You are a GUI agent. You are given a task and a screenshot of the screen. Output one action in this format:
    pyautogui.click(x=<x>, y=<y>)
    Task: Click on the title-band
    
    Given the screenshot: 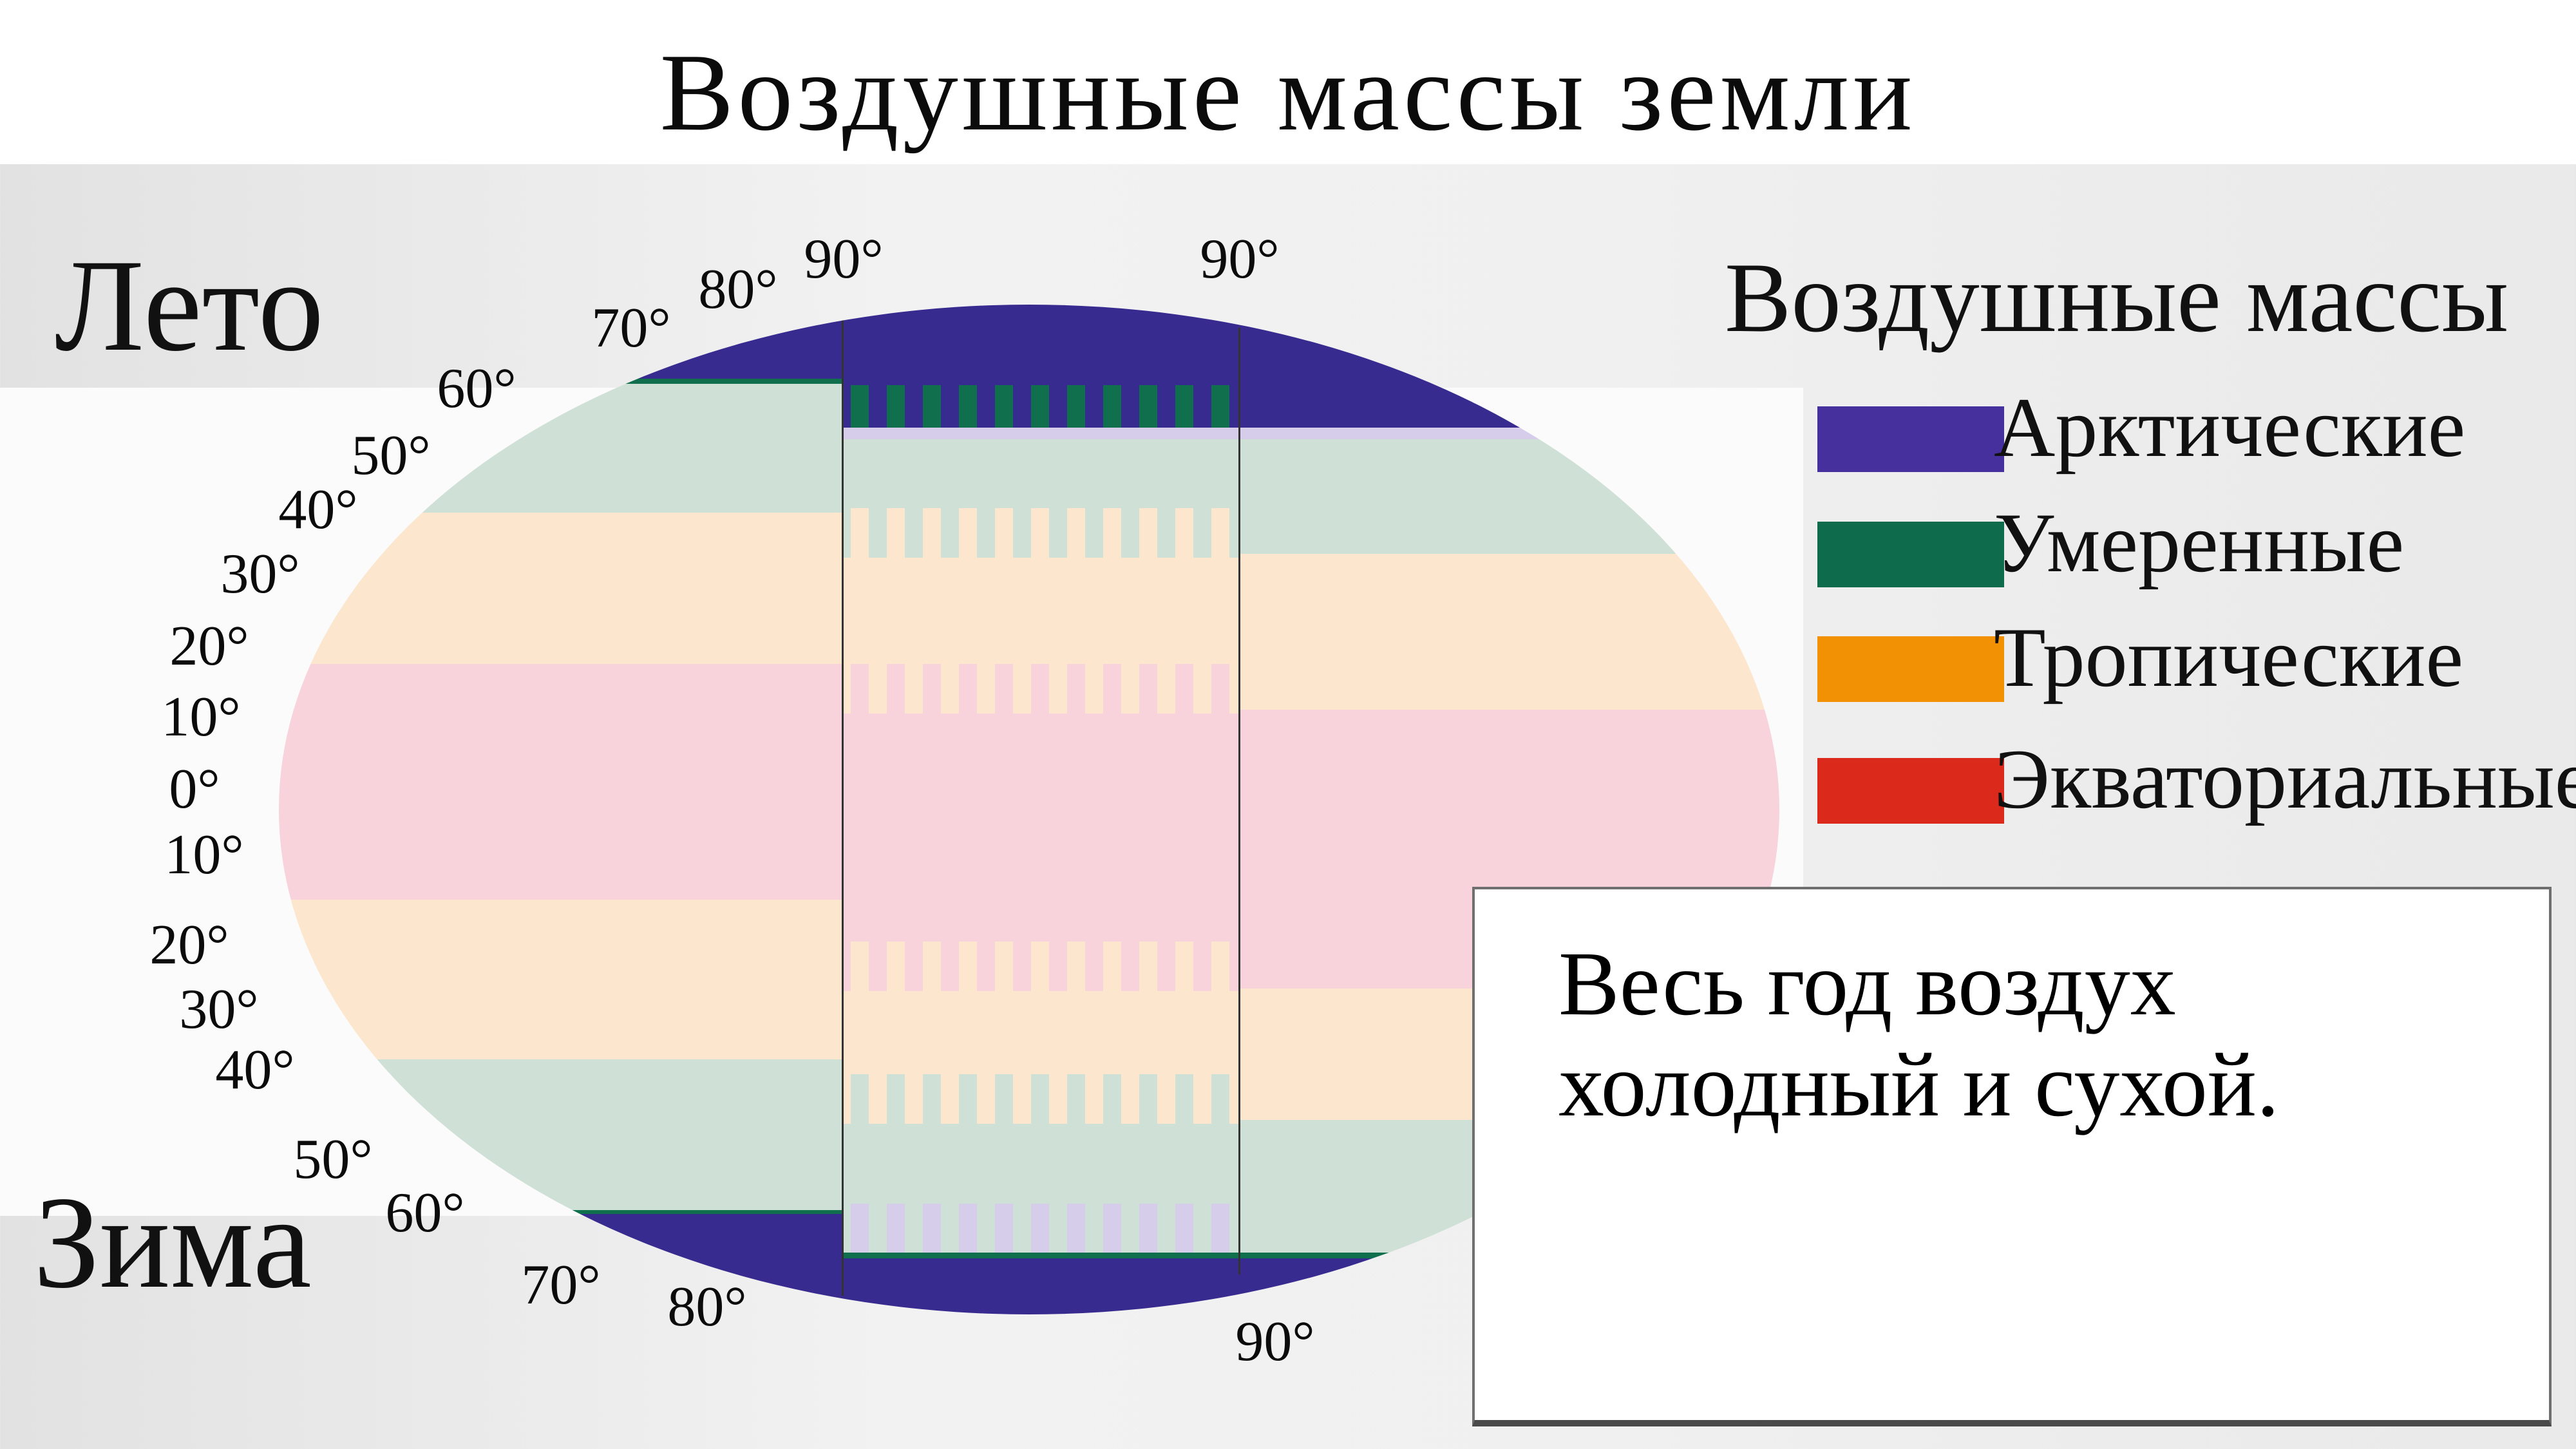 What is the action you would take?
    pyautogui.click(x=1288, y=82)
    